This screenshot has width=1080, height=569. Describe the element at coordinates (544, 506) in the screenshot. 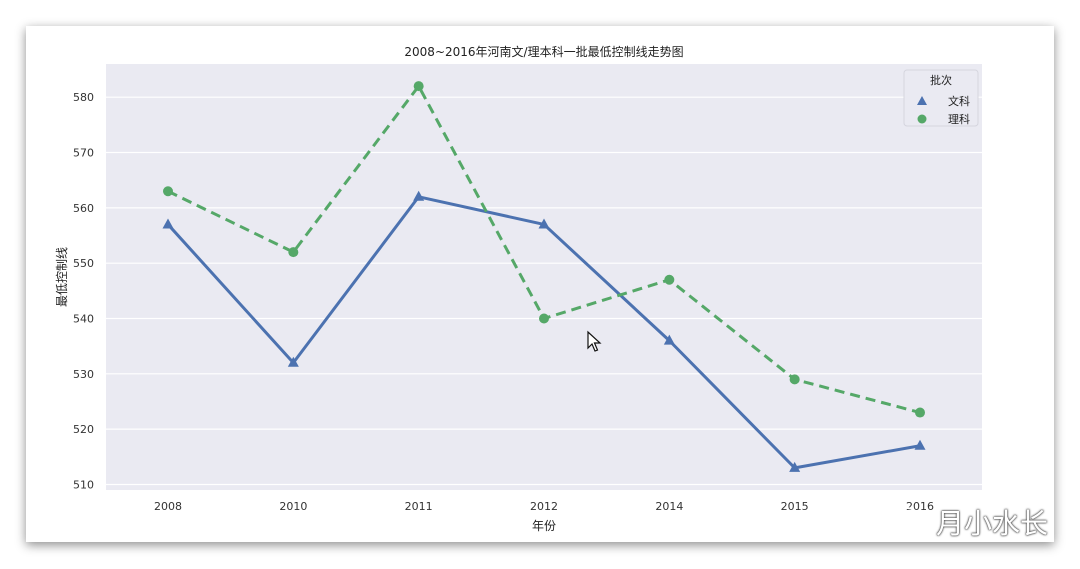

I see `x-tick-label: 2012` at that location.